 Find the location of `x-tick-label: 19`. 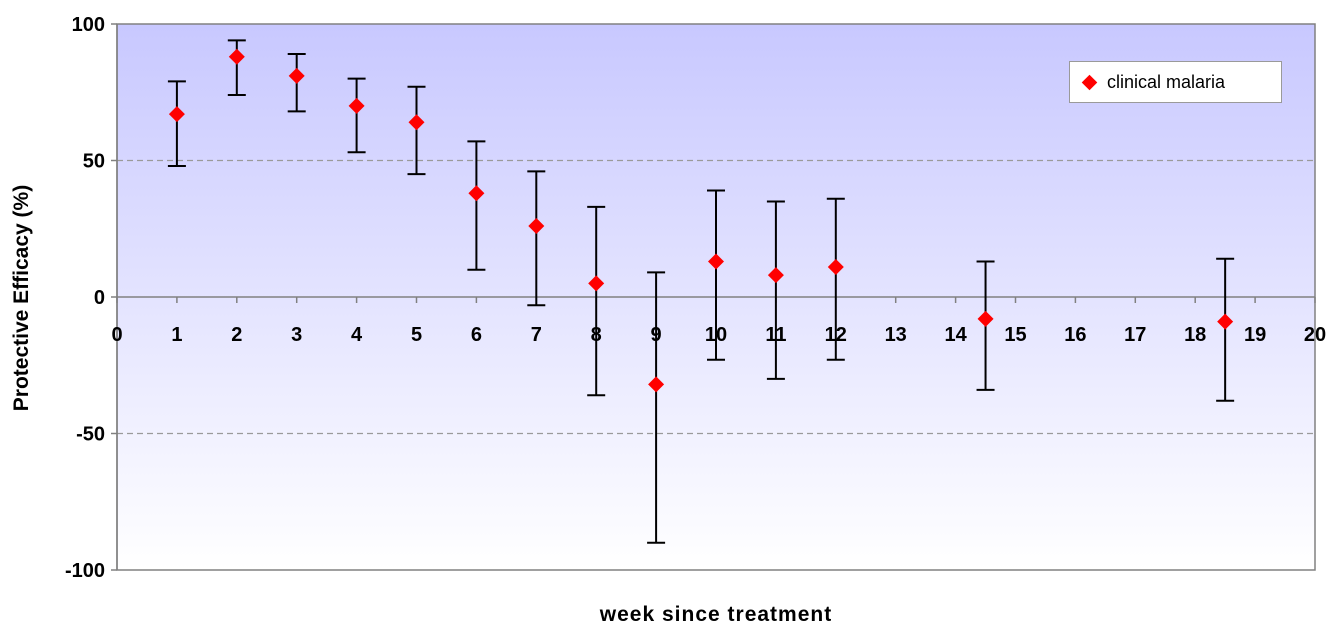

x-tick-label: 19 is located at coordinates (1255, 335).